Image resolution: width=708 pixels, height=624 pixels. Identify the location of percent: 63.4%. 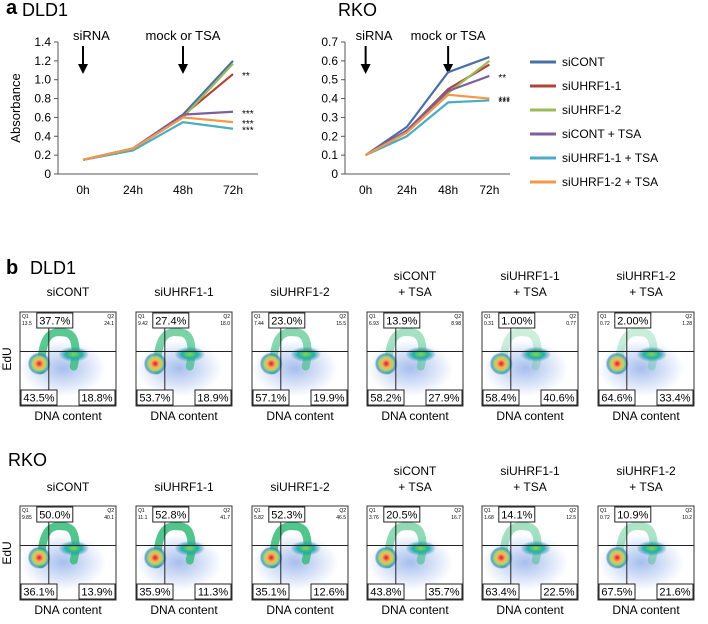
(500, 593).